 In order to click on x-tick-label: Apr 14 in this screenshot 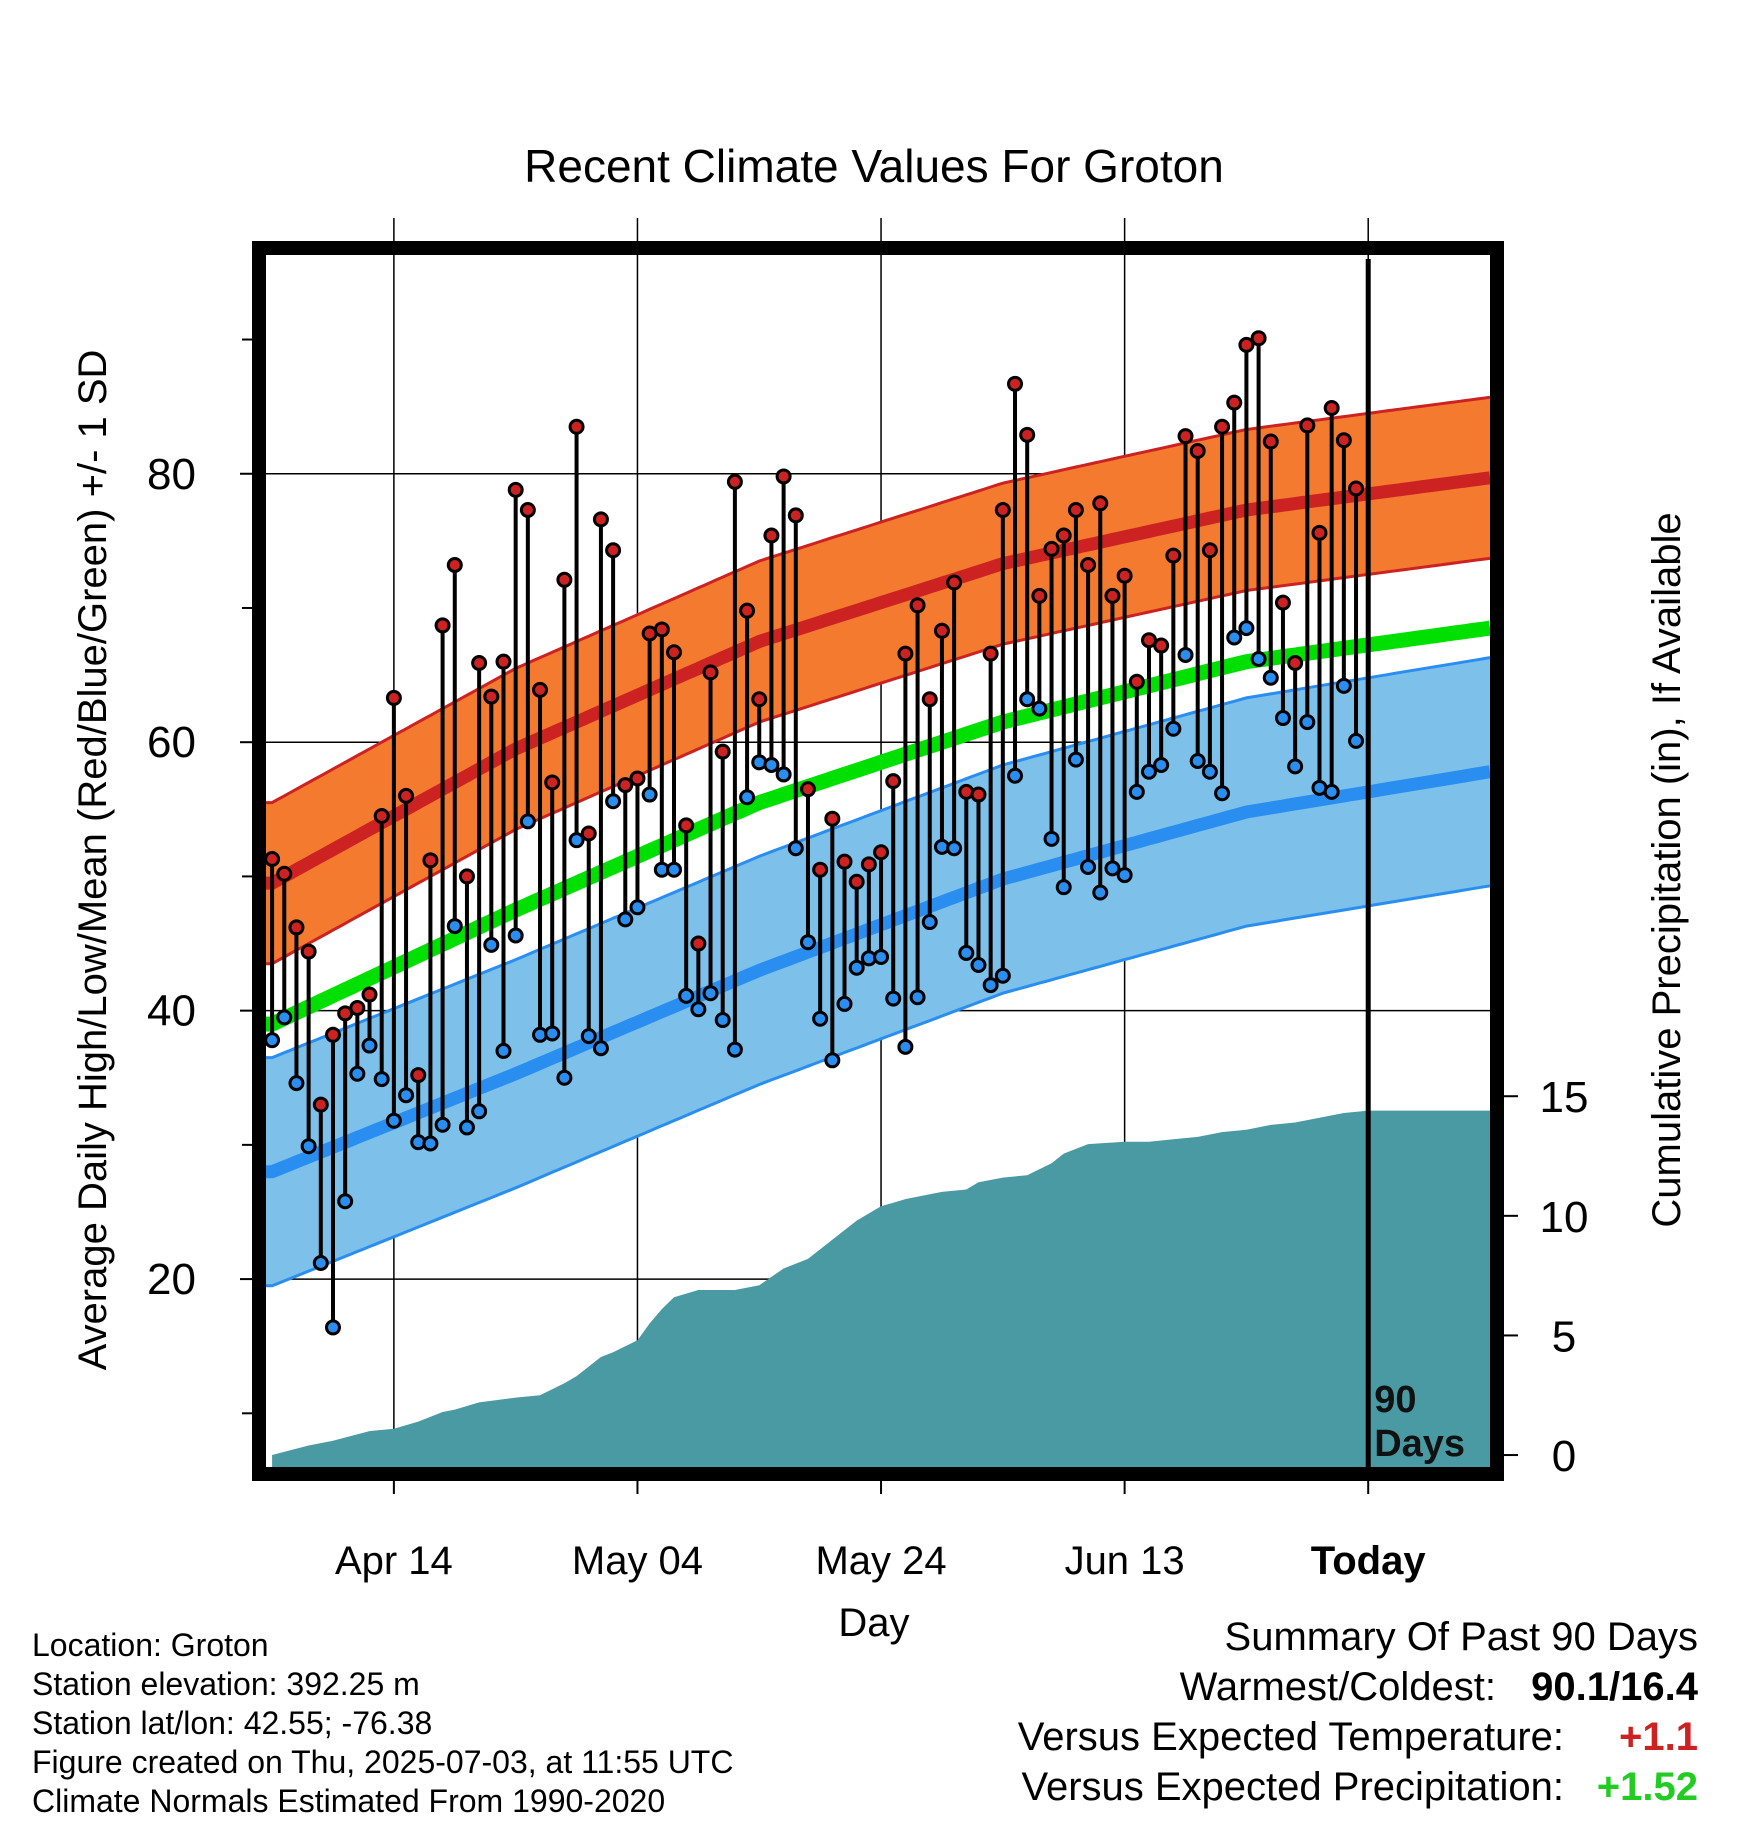, I will do `click(394, 1561)`.